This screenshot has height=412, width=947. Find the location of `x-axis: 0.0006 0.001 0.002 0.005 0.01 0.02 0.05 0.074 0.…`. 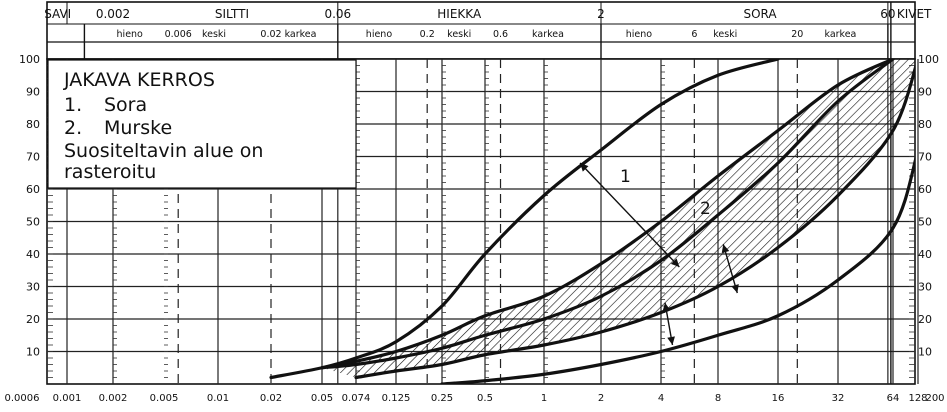

x-axis: 0.0006 0.001 0.002 0.005 0.01 0.02 0.05 0.074 0.… is located at coordinates (475, 398).